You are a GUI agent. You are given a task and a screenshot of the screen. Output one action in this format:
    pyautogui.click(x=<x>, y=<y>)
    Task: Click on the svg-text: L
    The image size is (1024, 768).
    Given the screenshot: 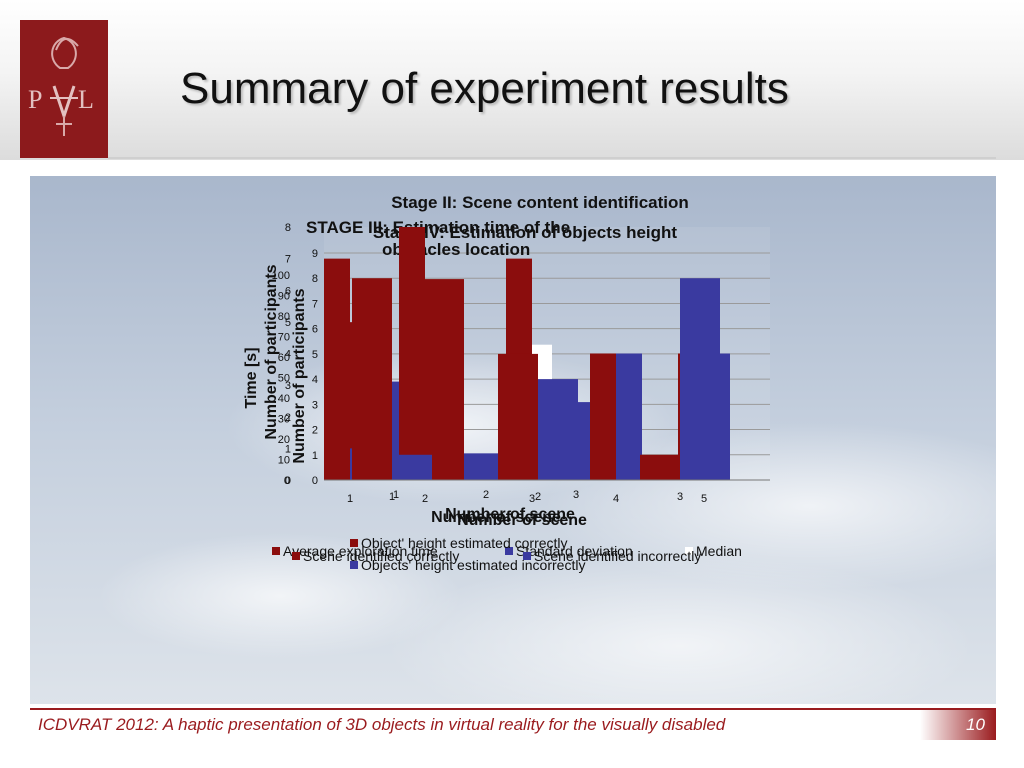 What is the action you would take?
    pyautogui.click(x=86, y=99)
    